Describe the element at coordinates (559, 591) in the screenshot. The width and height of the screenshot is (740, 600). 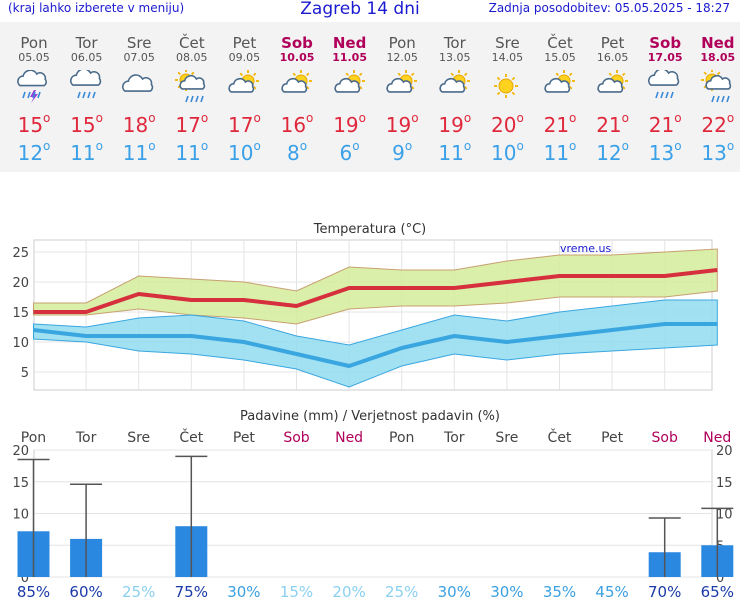
I see `precip-probability-label: 35%` at that location.